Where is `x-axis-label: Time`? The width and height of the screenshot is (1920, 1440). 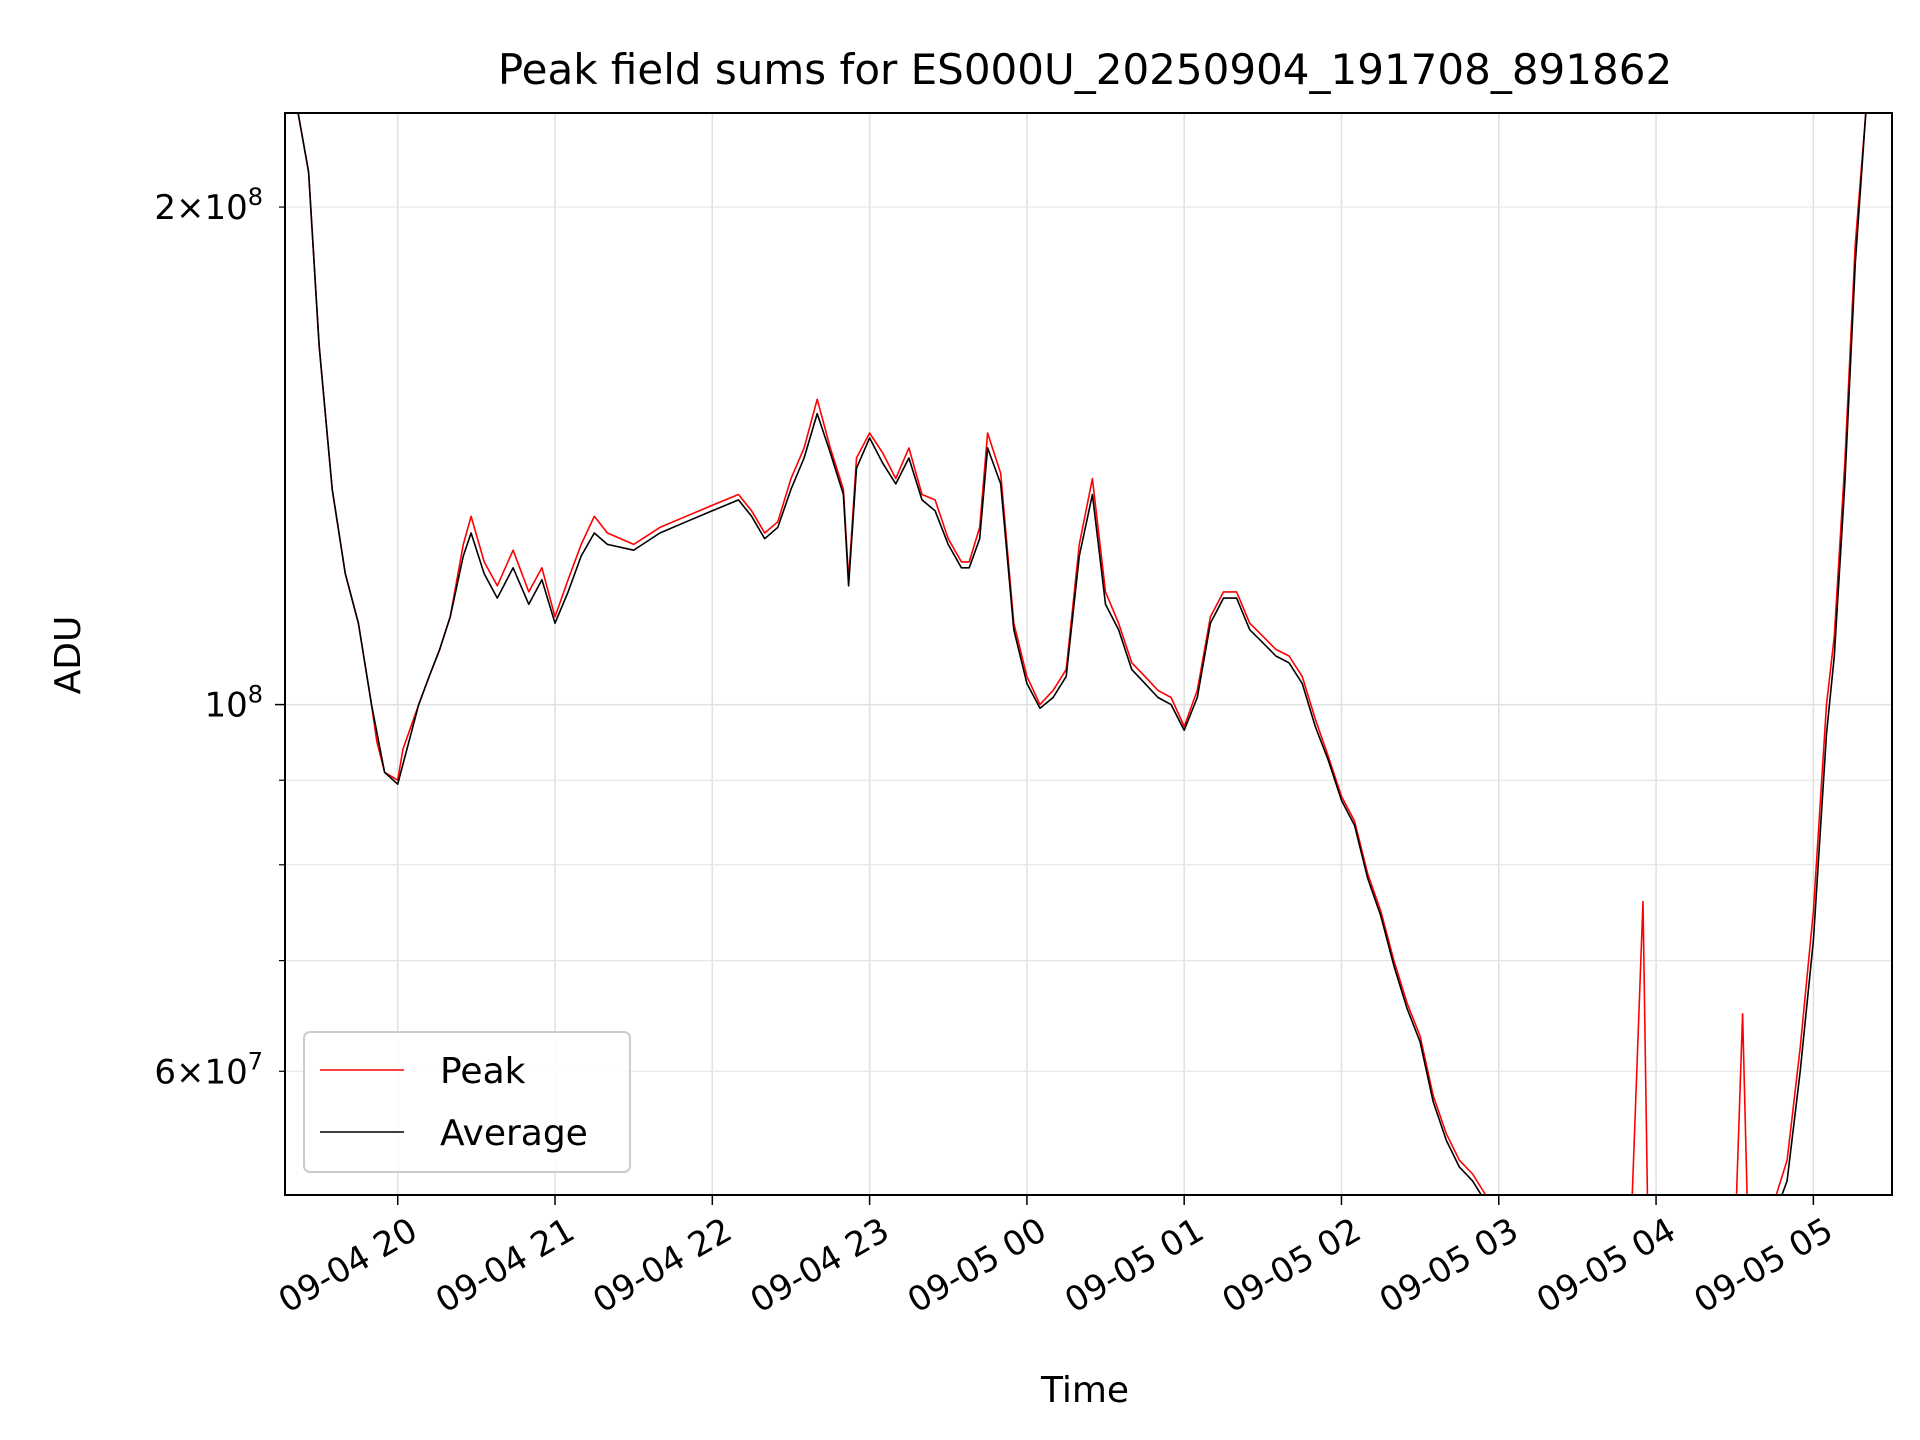 x-axis-label: Time is located at coordinates (1084, 1390).